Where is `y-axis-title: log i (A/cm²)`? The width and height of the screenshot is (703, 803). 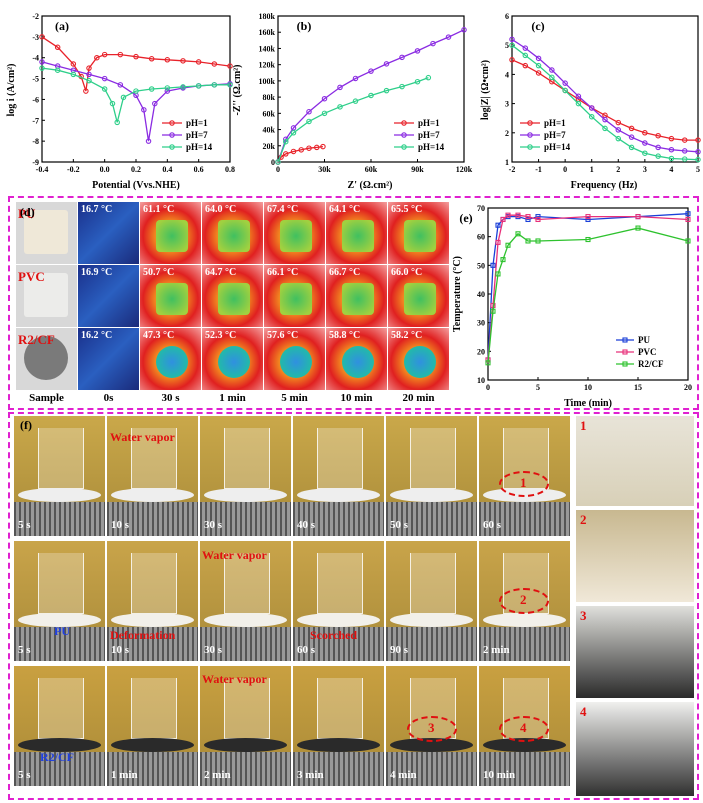
y-axis-title: log i (A/cm²) is located at coordinates (11, 90).